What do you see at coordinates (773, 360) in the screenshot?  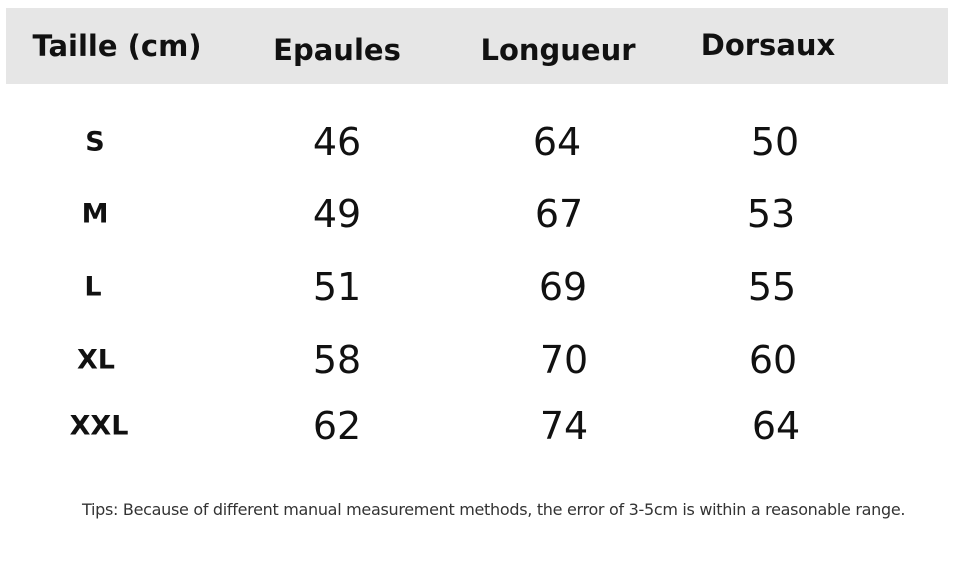 I see `measurement-cell: 60` at bounding box center [773, 360].